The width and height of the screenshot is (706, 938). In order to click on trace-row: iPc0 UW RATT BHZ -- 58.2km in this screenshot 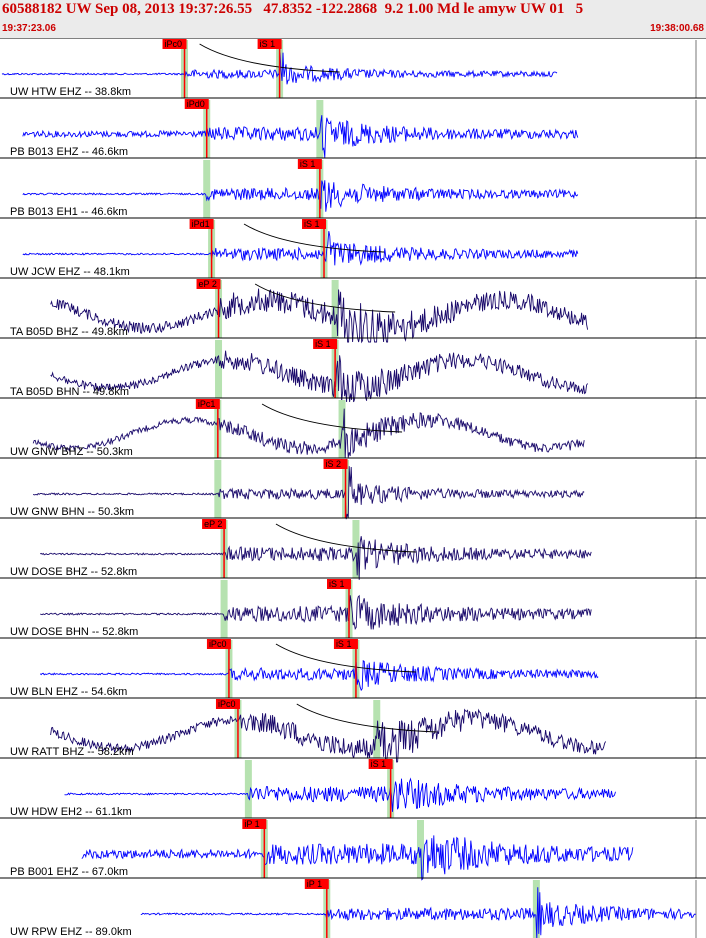, I will do `click(353, 730)`.